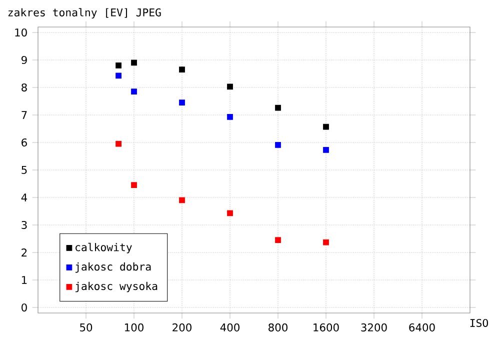 Image resolution: width=491 pixels, height=341 pixels. I want to click on x-tick-label: 200, so click(182, 327).